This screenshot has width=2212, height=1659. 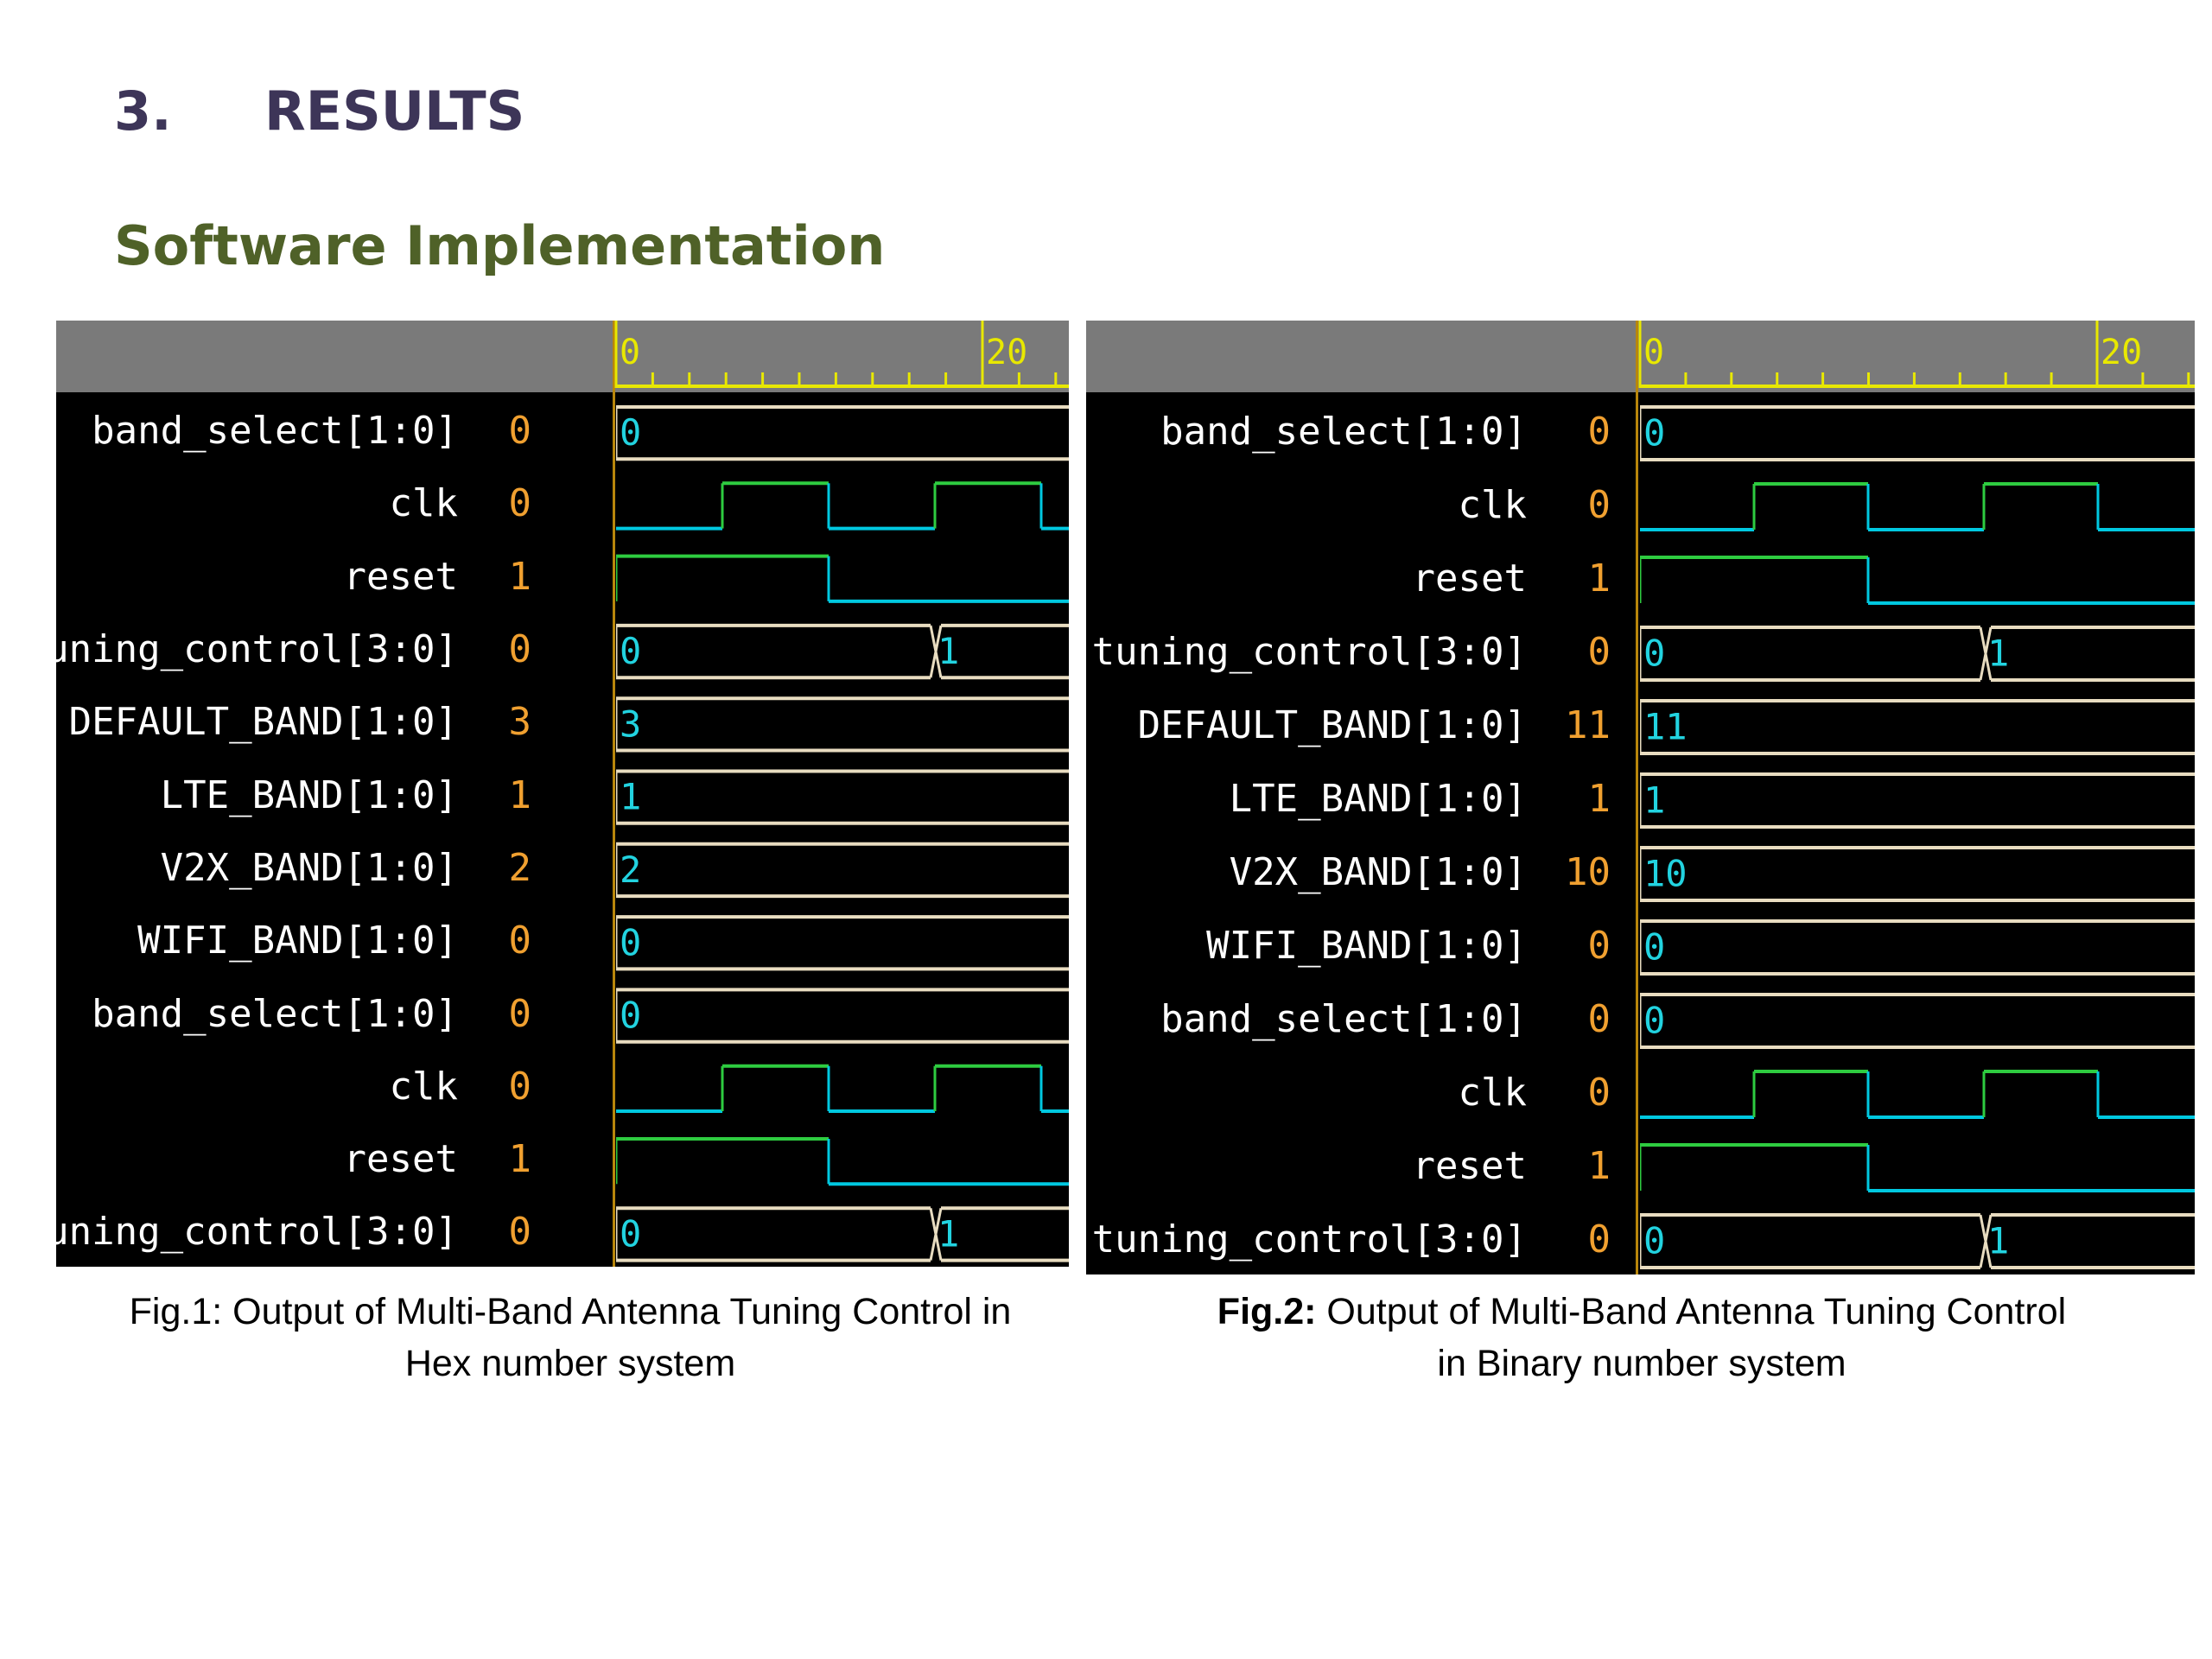 What do you see at coordinates (1917, 874) in the screenshot?
I see `signal-trace-bus: 10` at bounding box center [1917, 874].